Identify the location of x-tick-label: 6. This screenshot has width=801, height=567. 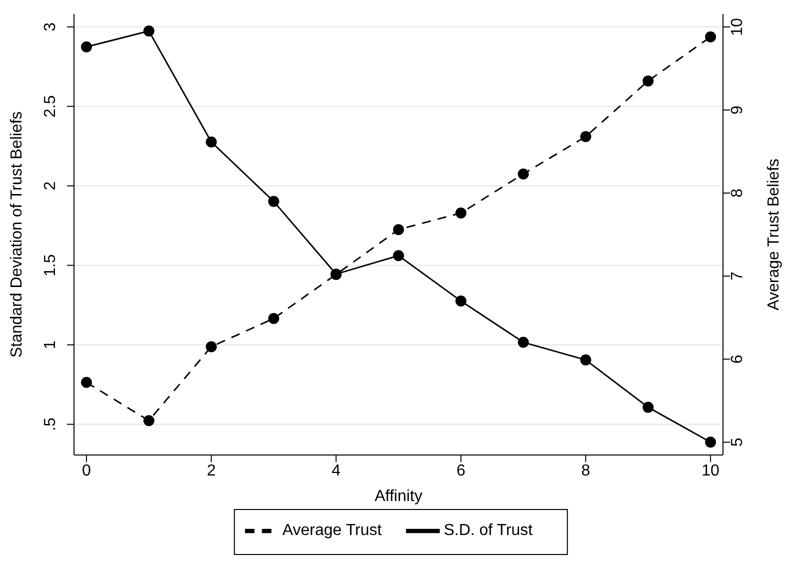
(461, 471).